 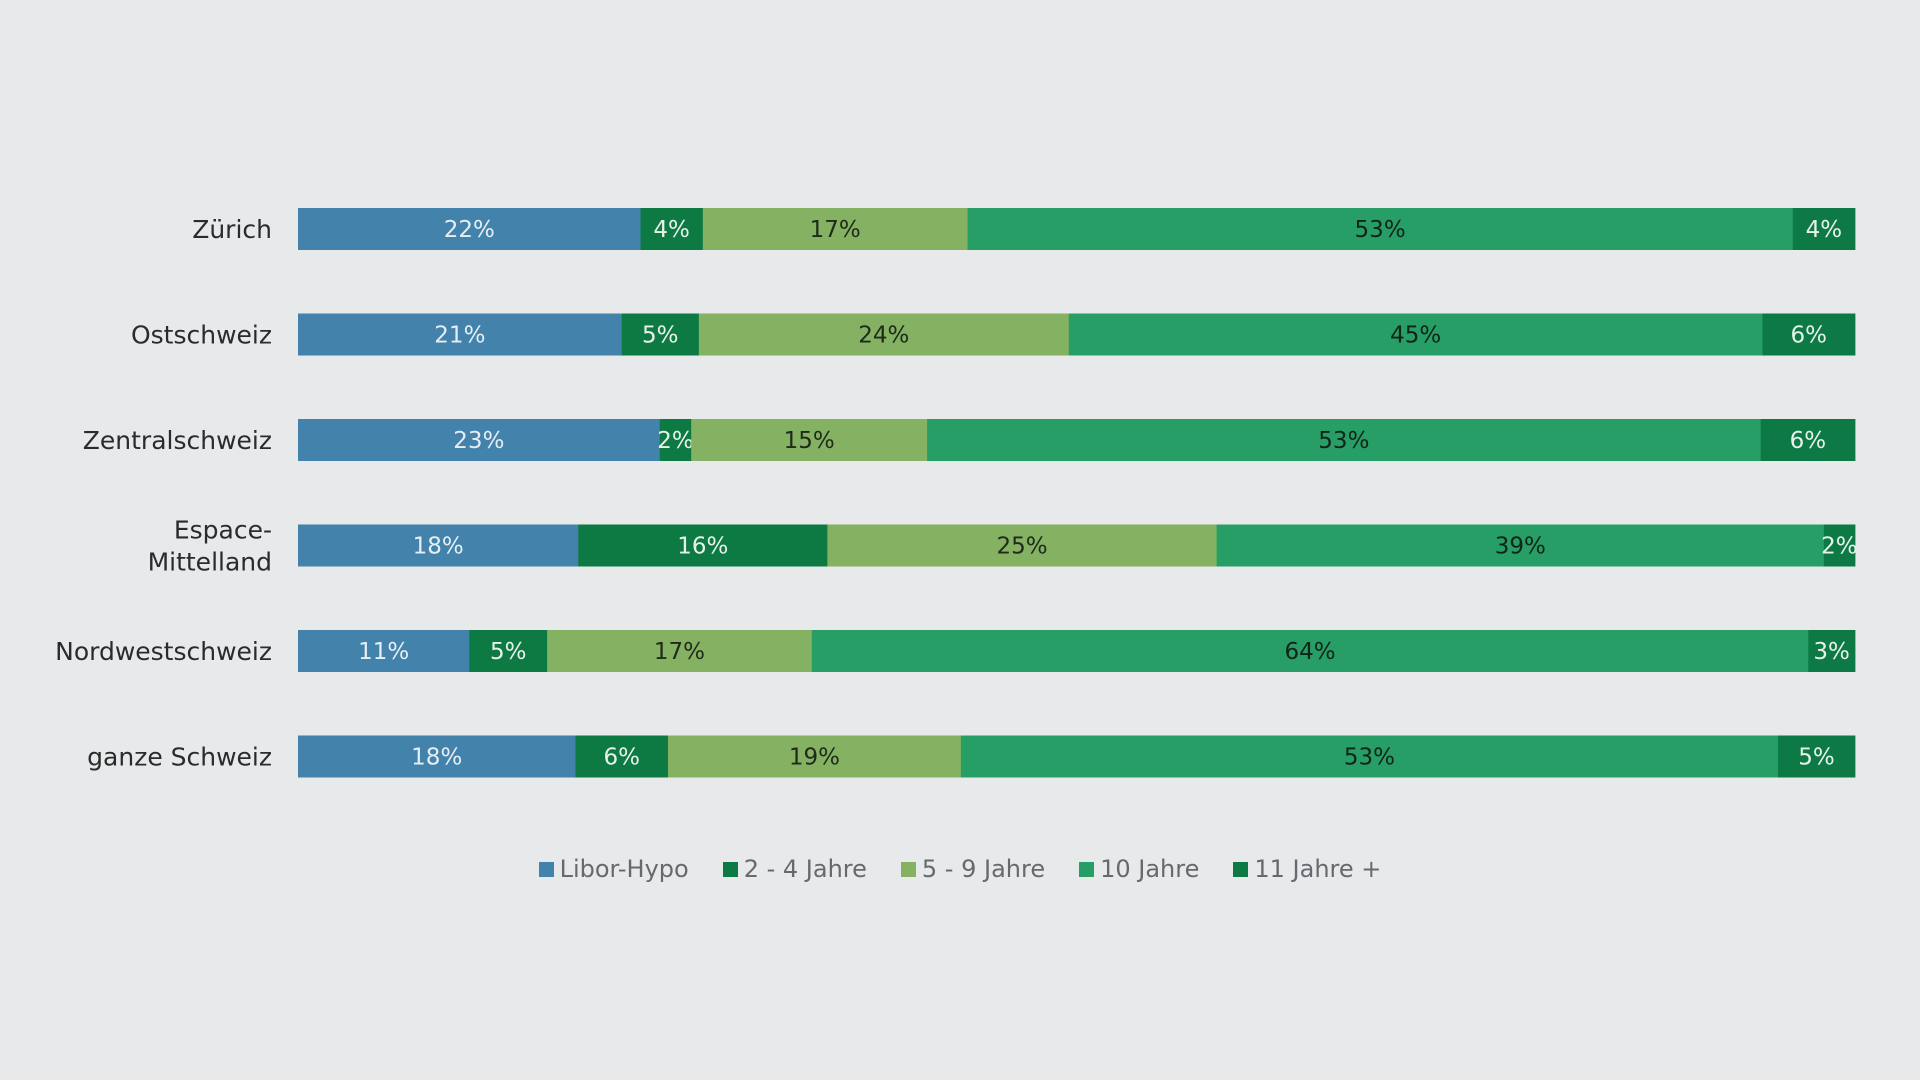 I want to click on data-label: 39%, so click(x=1520, y=547).